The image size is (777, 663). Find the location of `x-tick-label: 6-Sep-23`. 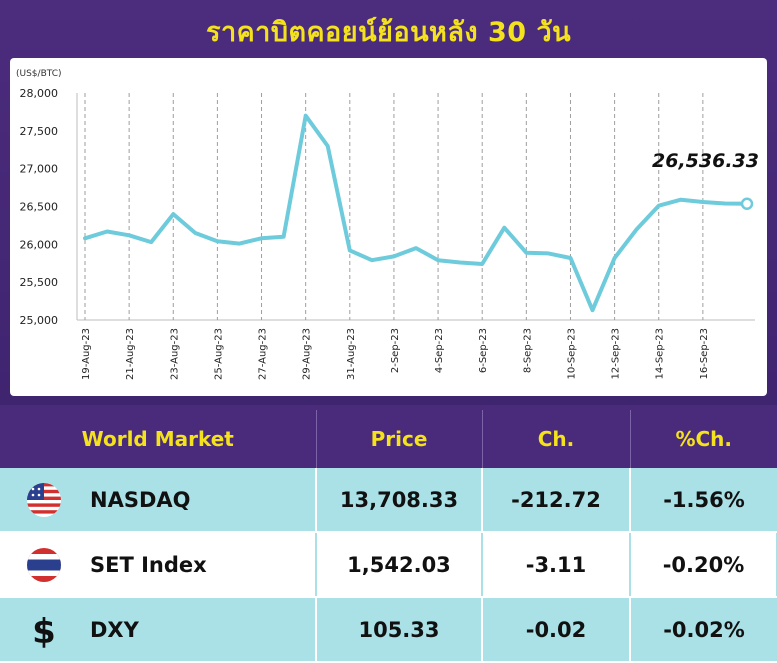

x-tick-label: 6-Sep-23 is located at coordinates (483, 350).